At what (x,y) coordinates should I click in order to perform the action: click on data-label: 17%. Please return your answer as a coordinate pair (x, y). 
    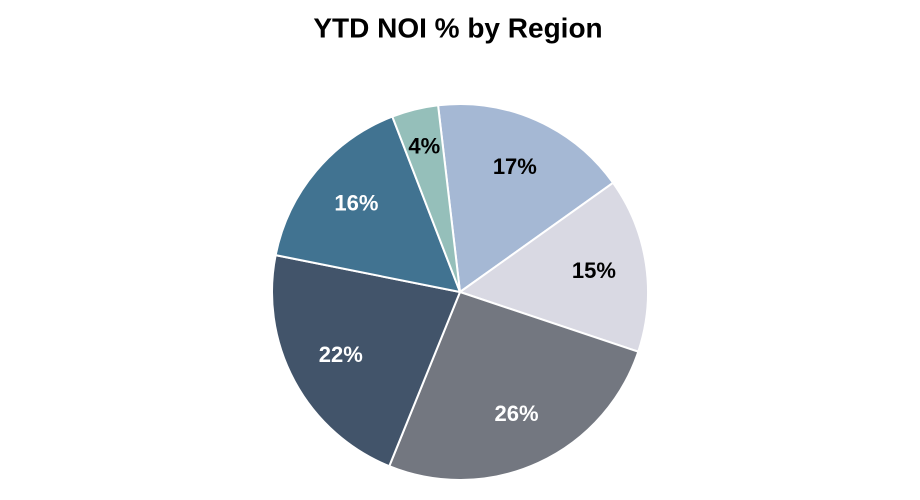
    Looking at the image, I should click on (515, 166).